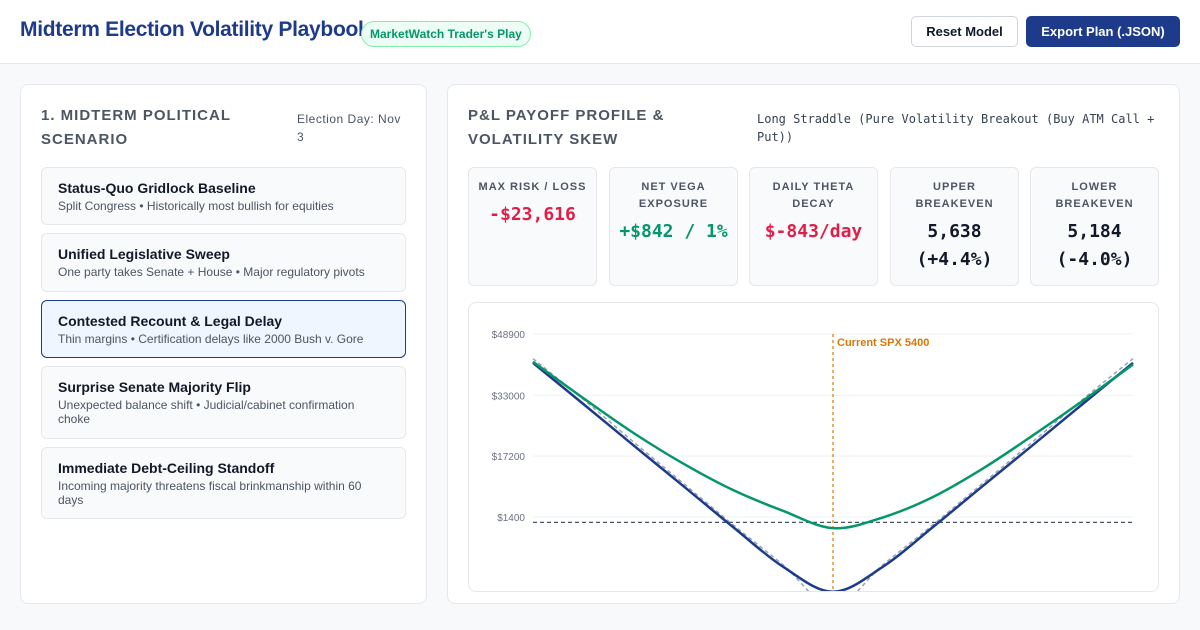  What do you see at coordinates (511, 518) in the screenshot?
I see `y-tick-label: $1400` at bounding box center [511, 518].